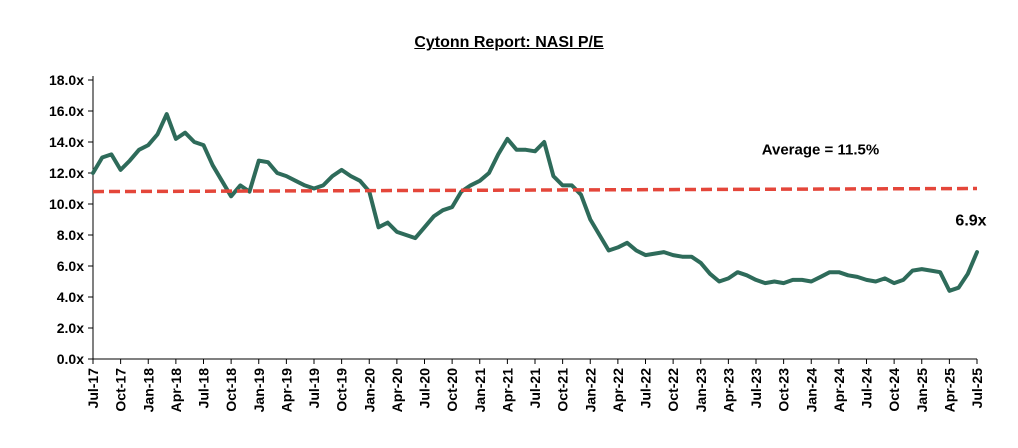 The image size is (1018, 448). I want to click on x-tick-label: Jul-24, so click(867, 388).